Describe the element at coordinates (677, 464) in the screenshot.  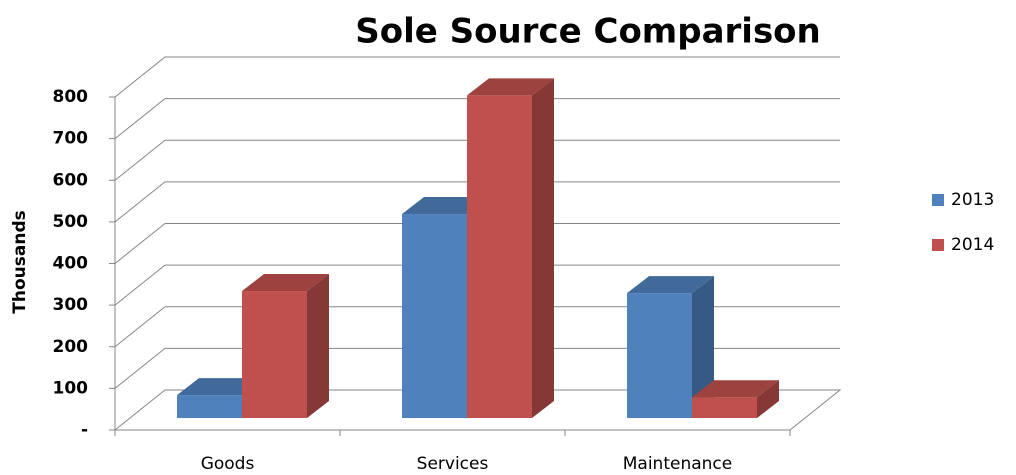
I see `x-tick-label: Maintenance` at that location.